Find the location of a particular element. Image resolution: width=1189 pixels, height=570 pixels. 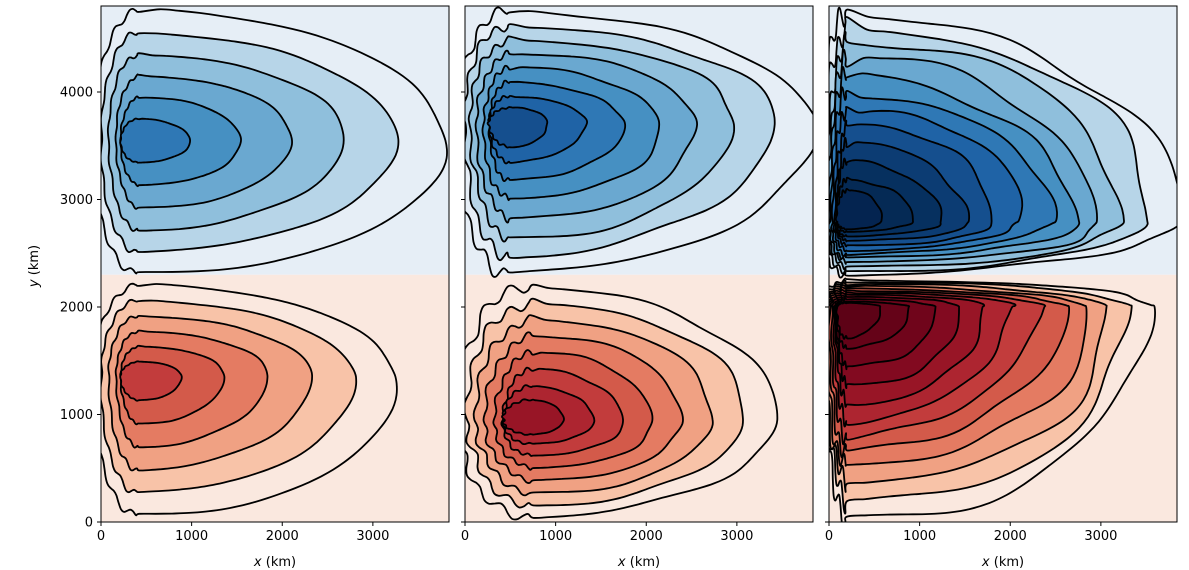

y-tick-label: 3000 is located at coordinates (76, 200).